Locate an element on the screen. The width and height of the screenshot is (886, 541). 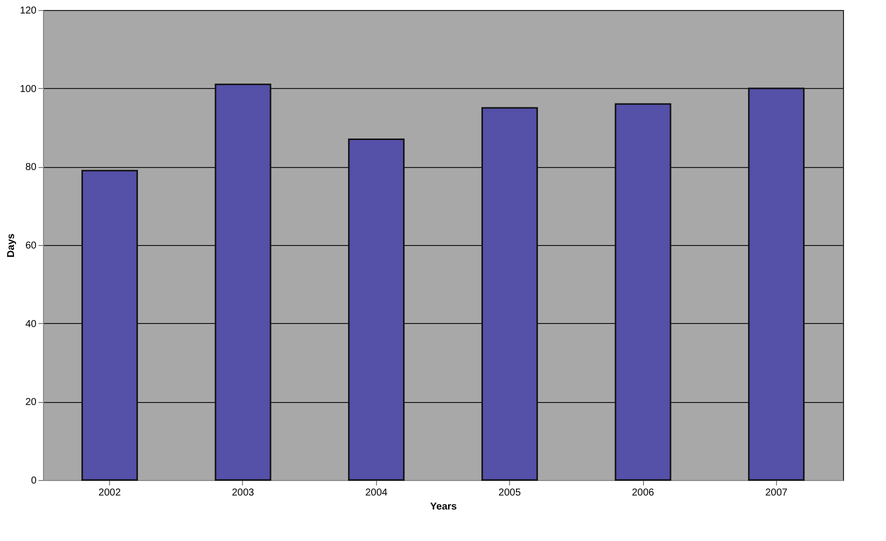
x-axis-title: Years is located at coordinates (444, 507).